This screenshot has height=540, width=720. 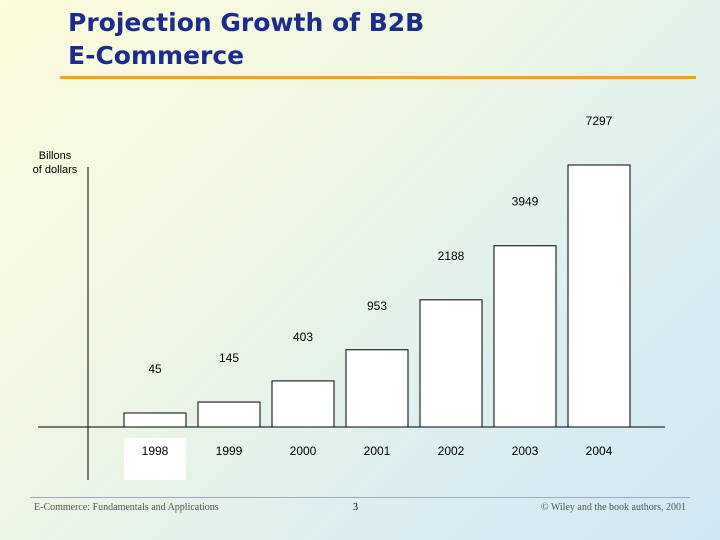 I want to click on value-label-2004: 7297, so click(x=599, y=121).